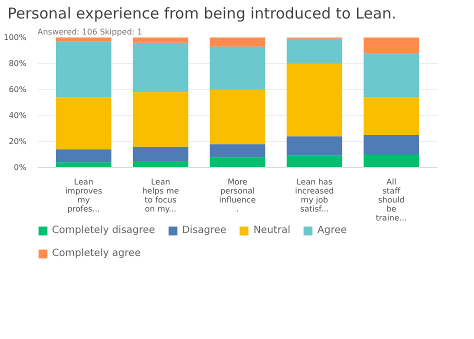  What do you see at coordinates (104, 230) in the screenshot?
I see `legend-label: Completely disagree` at bounding box center [104, 230].